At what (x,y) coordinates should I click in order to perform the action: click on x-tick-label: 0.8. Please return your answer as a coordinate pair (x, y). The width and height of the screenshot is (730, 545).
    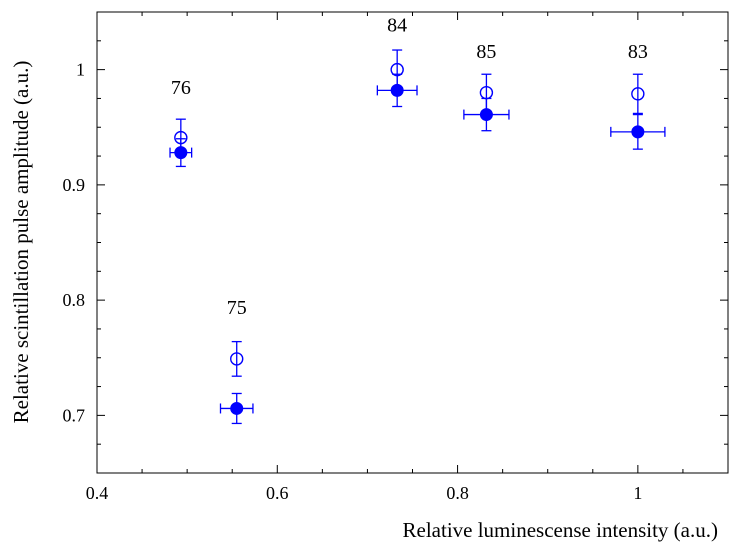
    Looking at the image, I should click on (457, 493).